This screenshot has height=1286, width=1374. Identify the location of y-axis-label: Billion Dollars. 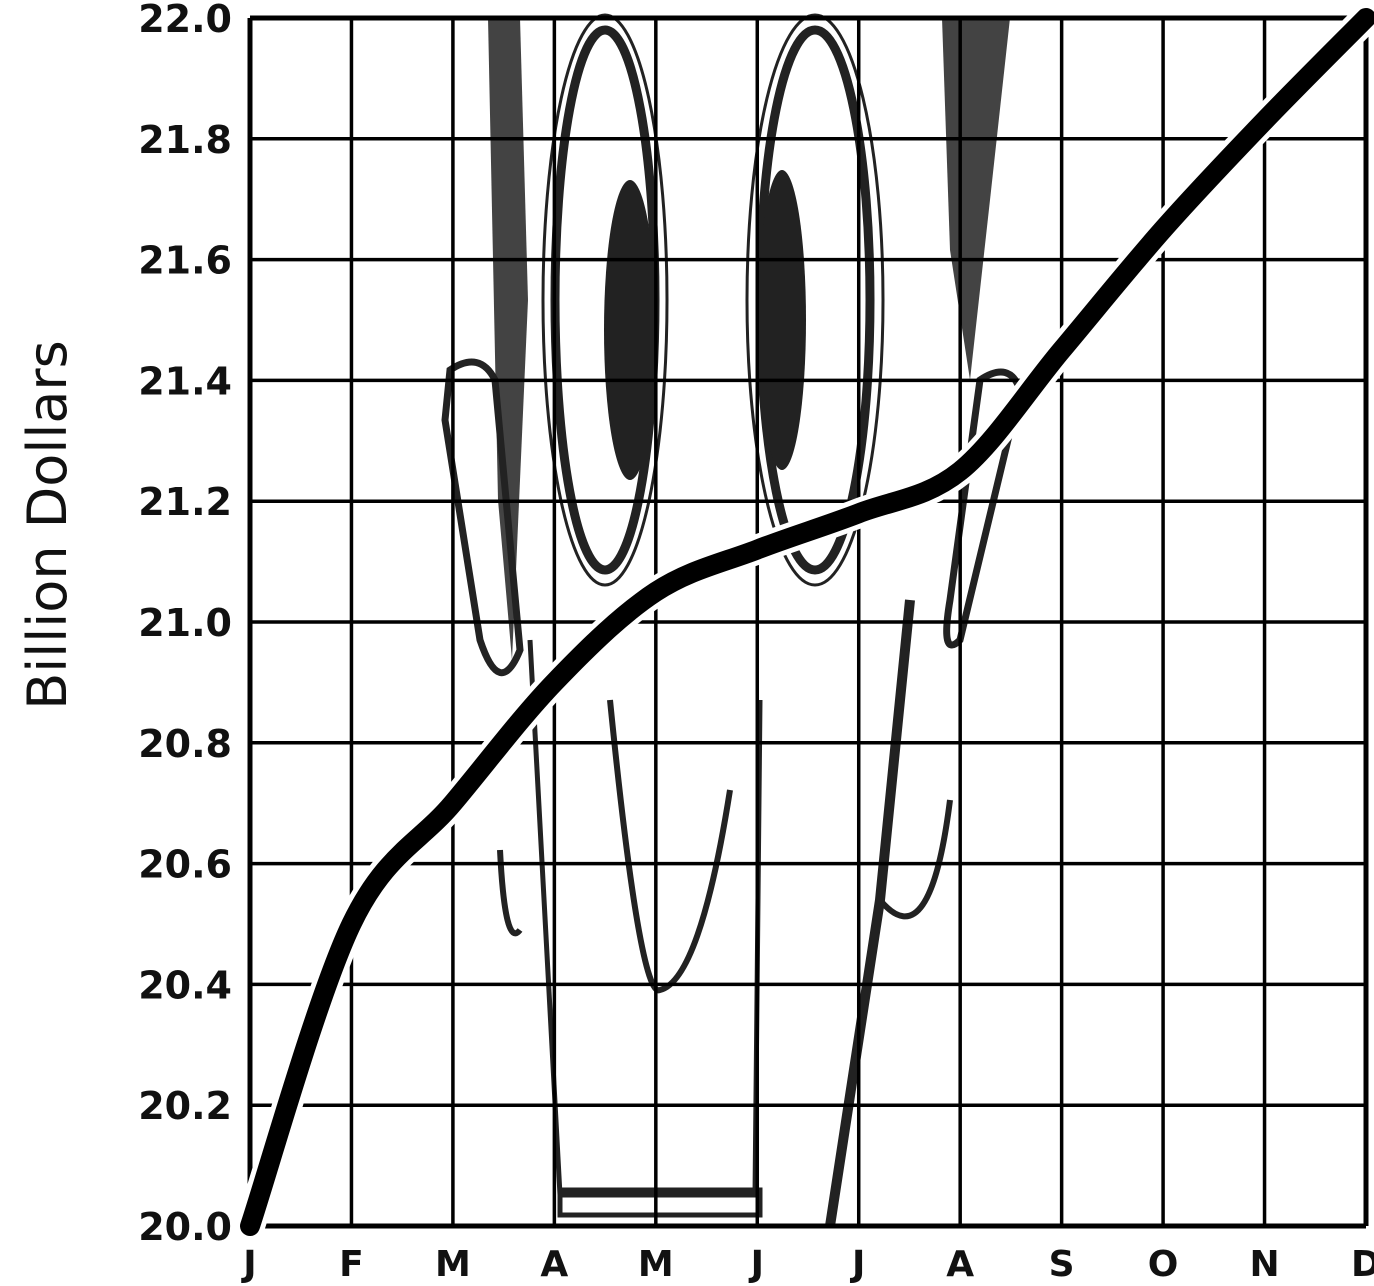
(47, 525).